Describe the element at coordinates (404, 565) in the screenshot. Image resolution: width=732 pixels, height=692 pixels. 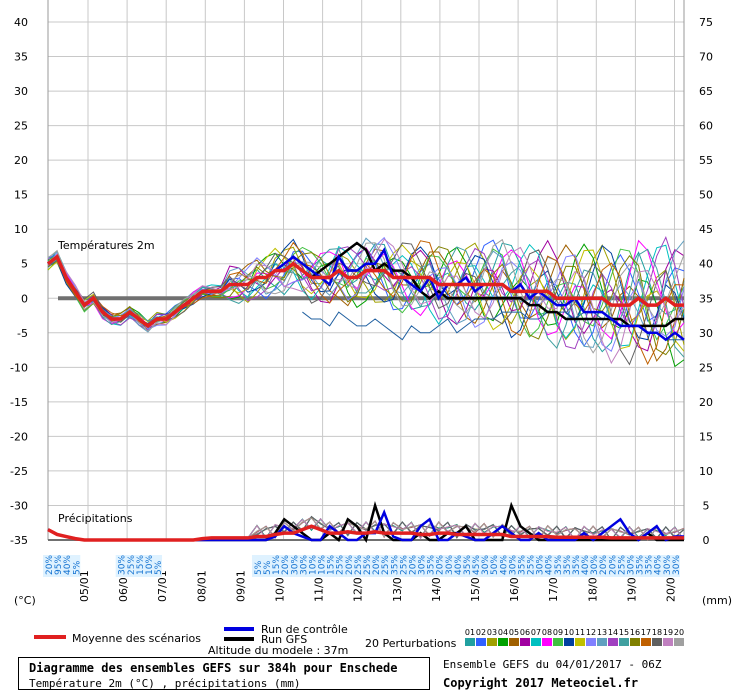
I see `snow-label: 25%` at that location.